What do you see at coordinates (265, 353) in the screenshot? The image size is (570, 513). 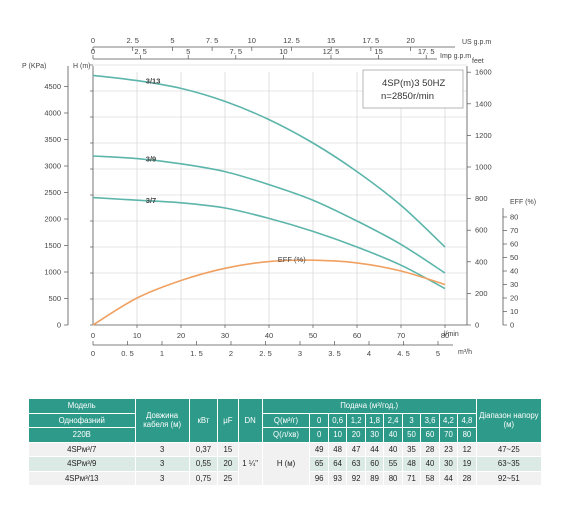 I see `m3-tick-label-5: 2. 5` at bounding box center [265, 353].